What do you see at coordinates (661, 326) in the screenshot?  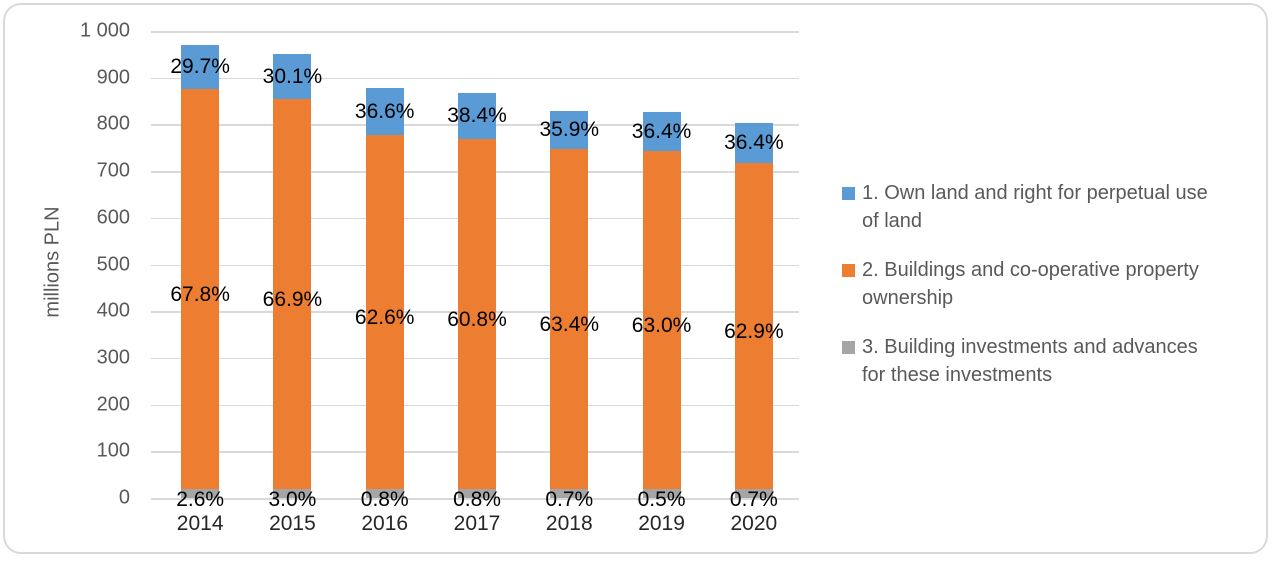 I see `bar-data-label: 63.0%` at bounding box center [661, 326].